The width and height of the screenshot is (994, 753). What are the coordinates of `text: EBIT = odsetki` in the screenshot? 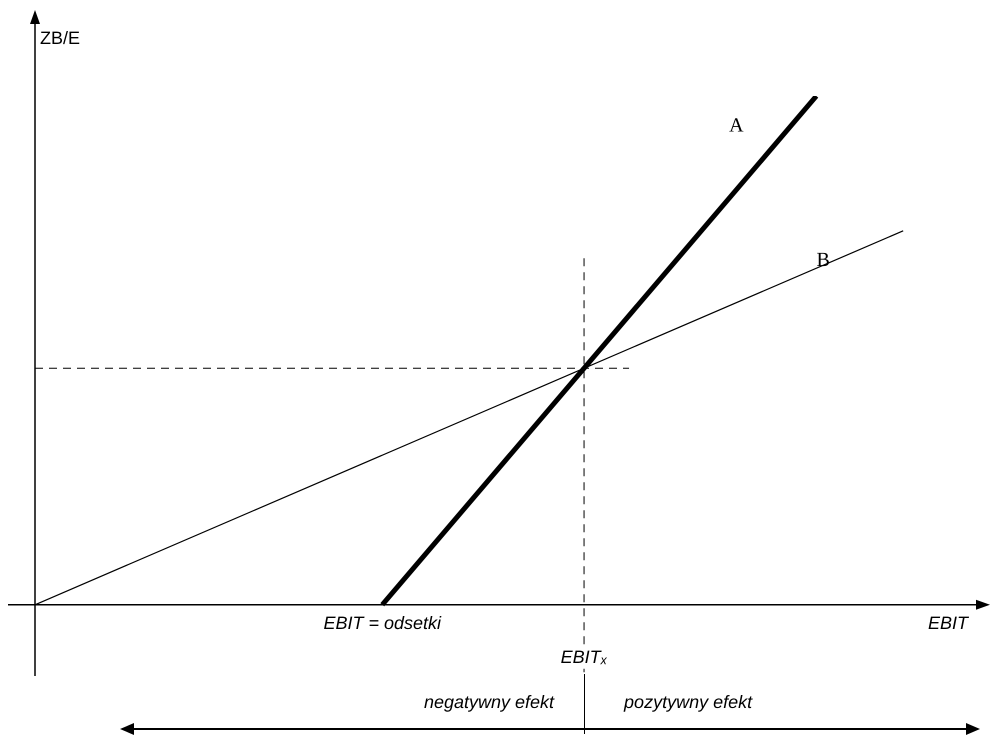 It's located at (382, 622).